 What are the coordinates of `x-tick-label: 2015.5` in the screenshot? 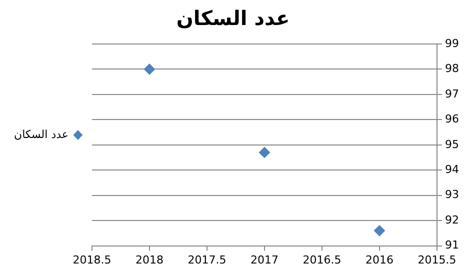 It's located at (437, 259).